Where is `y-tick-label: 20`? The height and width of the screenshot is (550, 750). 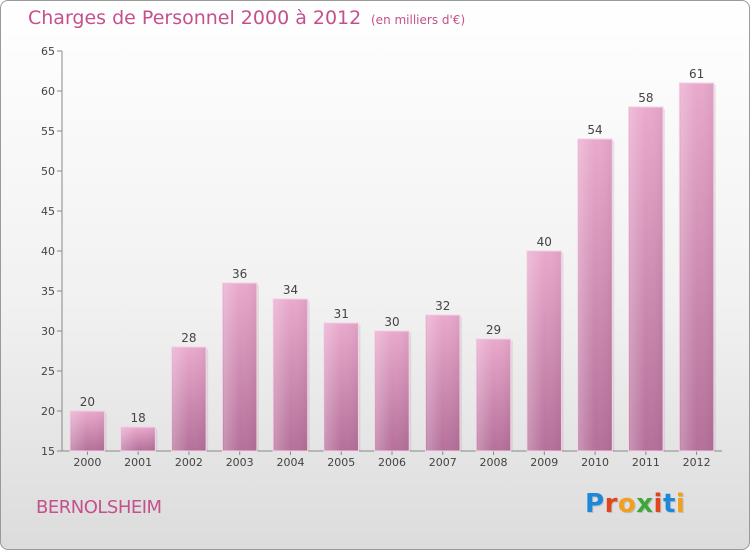
y-tick-label: 20 is located at coordinates (48, 411).